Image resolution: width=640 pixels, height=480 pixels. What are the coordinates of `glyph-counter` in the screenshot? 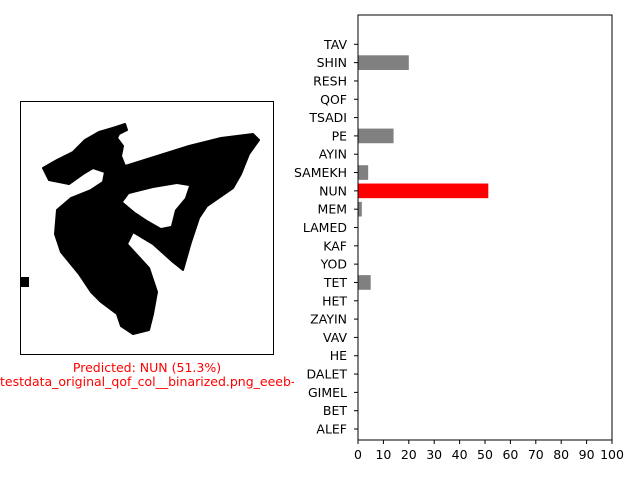 It's located at (156, 206).